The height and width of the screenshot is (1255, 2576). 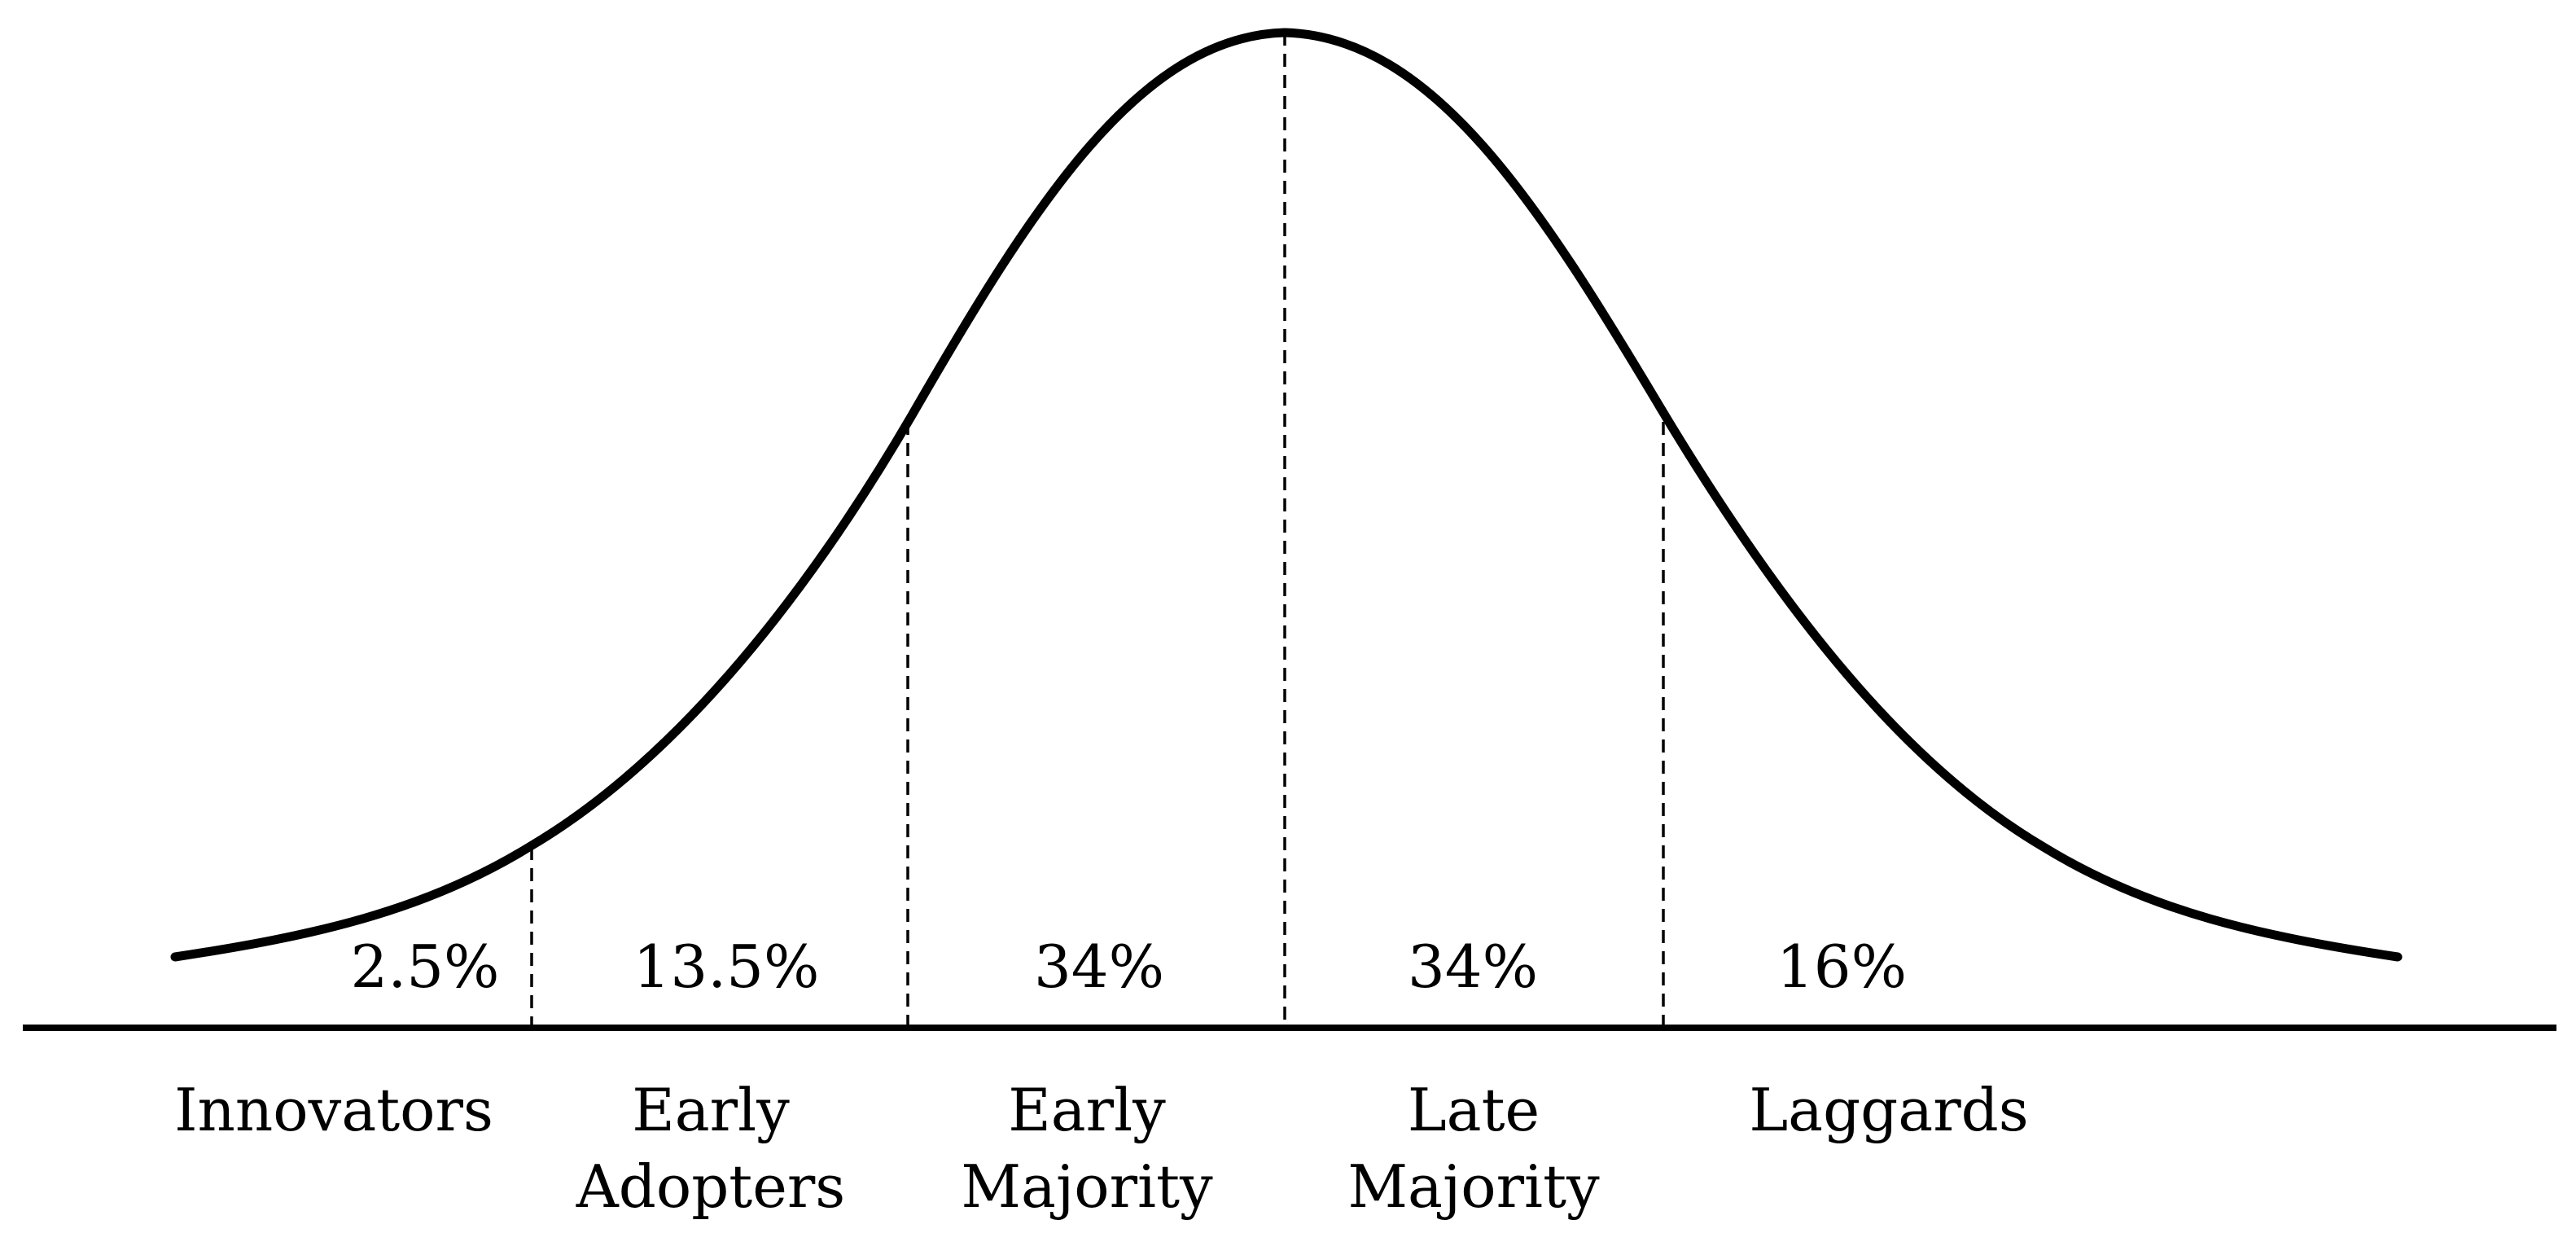 What do you see at coordinates (1474, 1110) in the screenshot?
I see `category-label-late-majority-line1: Late` at bounding box center [1474, 1110].